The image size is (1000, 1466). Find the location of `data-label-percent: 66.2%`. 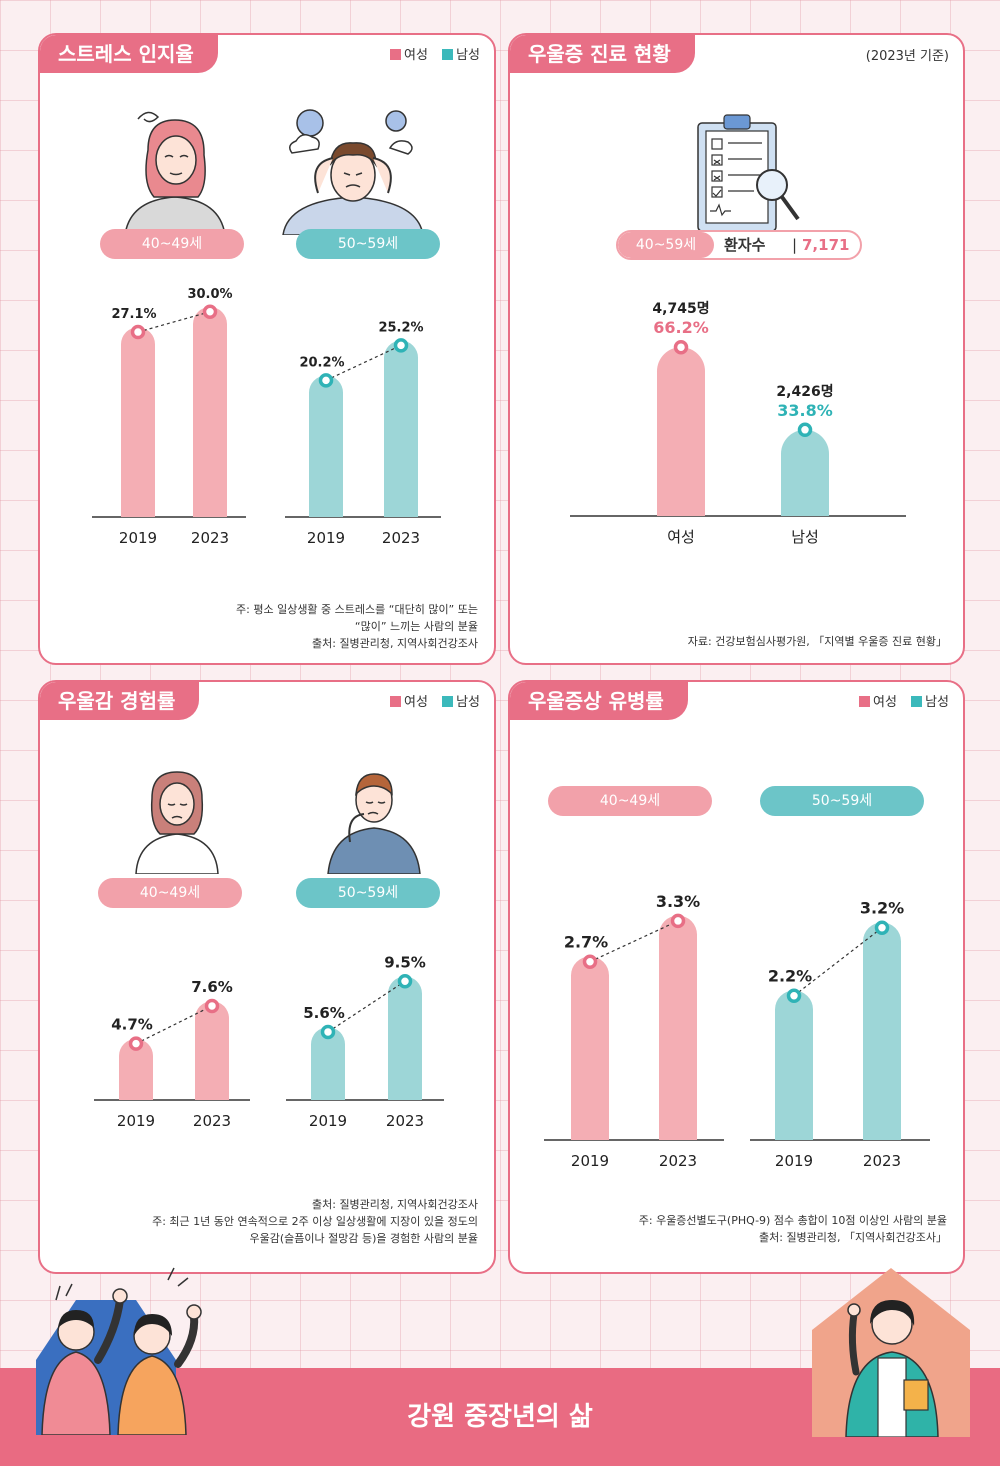

data-label-percent: 66.2% is located at coordinates (681, 327).